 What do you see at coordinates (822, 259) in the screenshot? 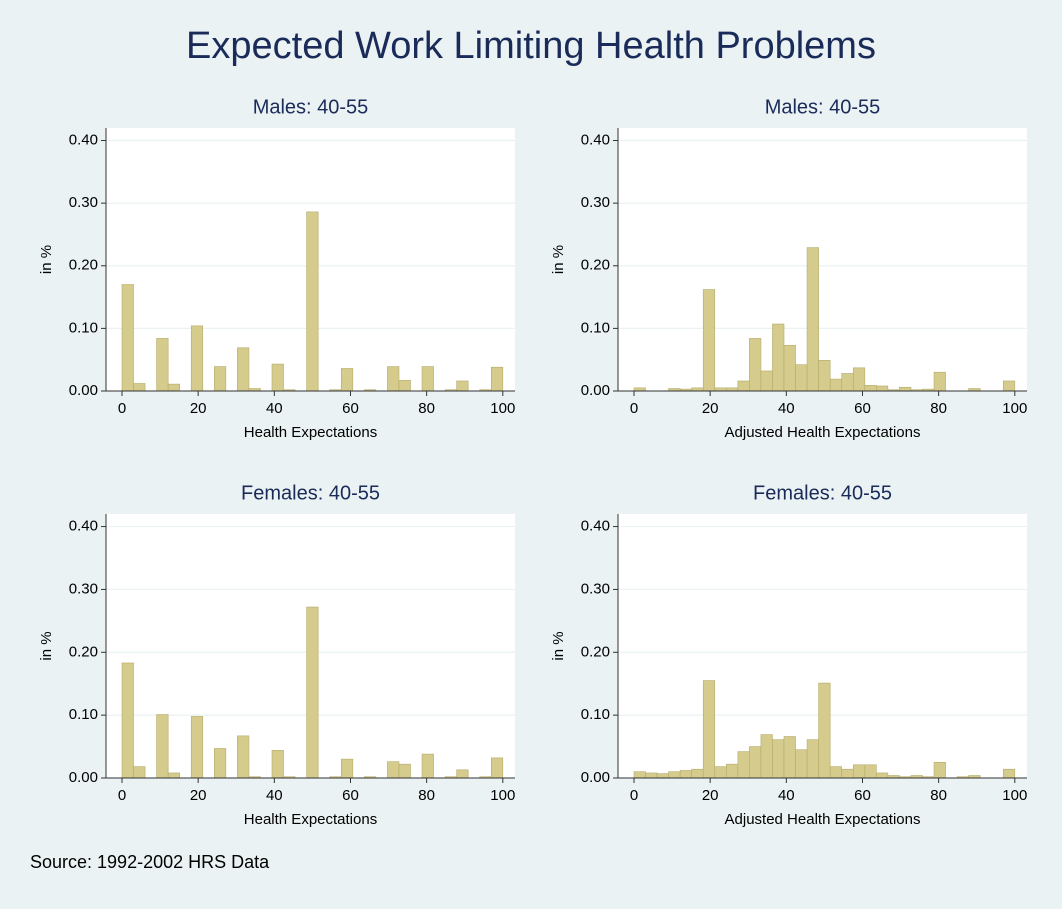
I see `plot-area` at bounding box center [822, 259].